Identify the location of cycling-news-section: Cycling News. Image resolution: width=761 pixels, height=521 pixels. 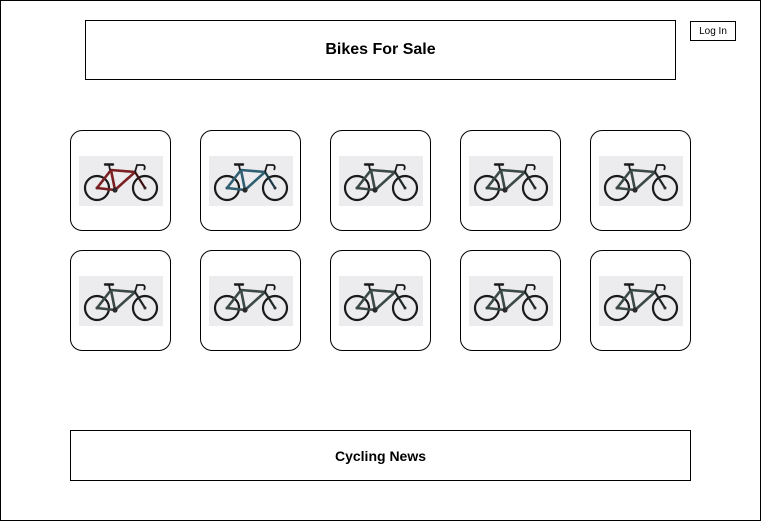
(380, 455).